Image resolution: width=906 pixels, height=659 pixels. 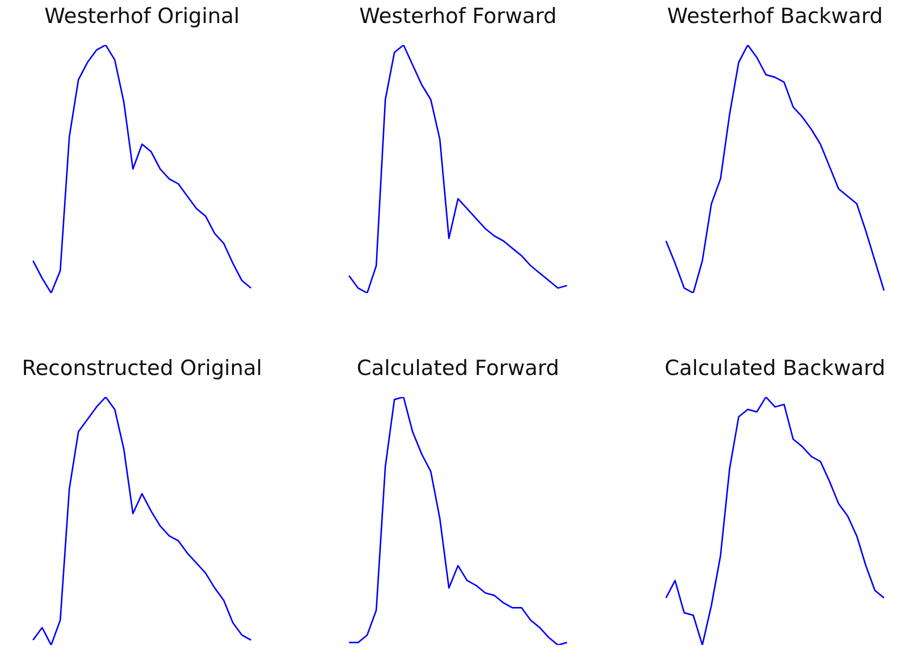 I want to click on chart-title: Reconstructed Original, so click(x=142, y=368).